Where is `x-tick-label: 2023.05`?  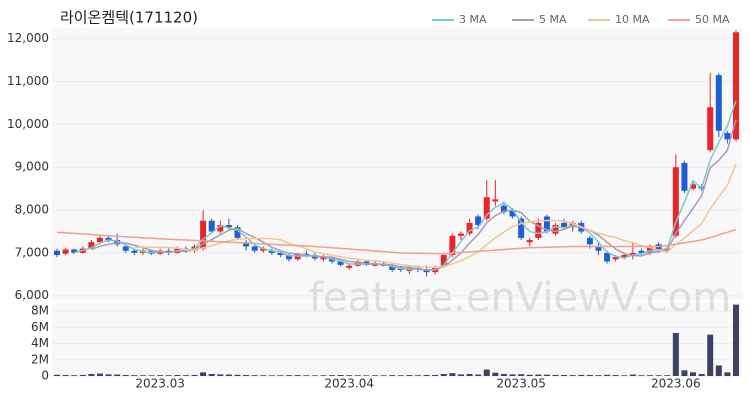 x-tick-label: 2023.05 is located at coordinates (521, 384).